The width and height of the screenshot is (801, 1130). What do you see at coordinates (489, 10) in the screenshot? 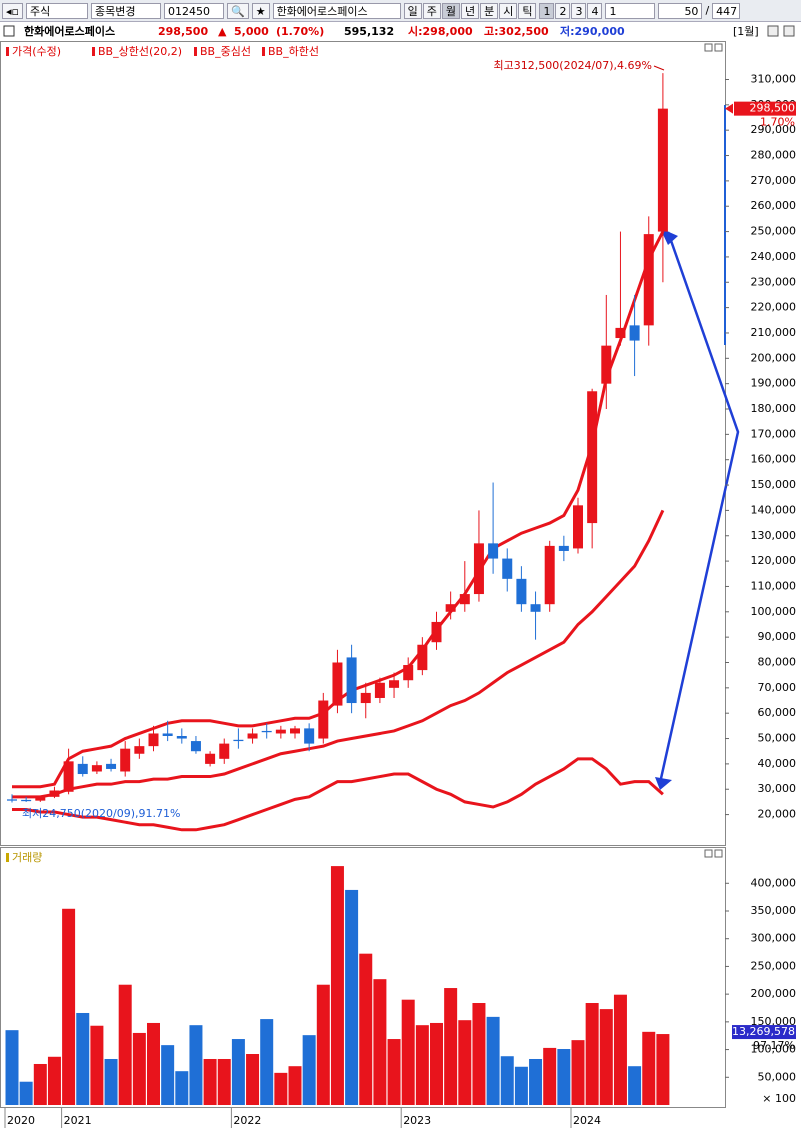
I see `period-button: 분` at bounding box center [489, 10].